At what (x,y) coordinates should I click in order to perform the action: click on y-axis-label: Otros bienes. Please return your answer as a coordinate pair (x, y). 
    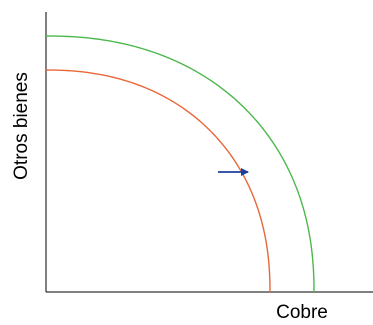
    Looking at the image, I should click on (21, 126).